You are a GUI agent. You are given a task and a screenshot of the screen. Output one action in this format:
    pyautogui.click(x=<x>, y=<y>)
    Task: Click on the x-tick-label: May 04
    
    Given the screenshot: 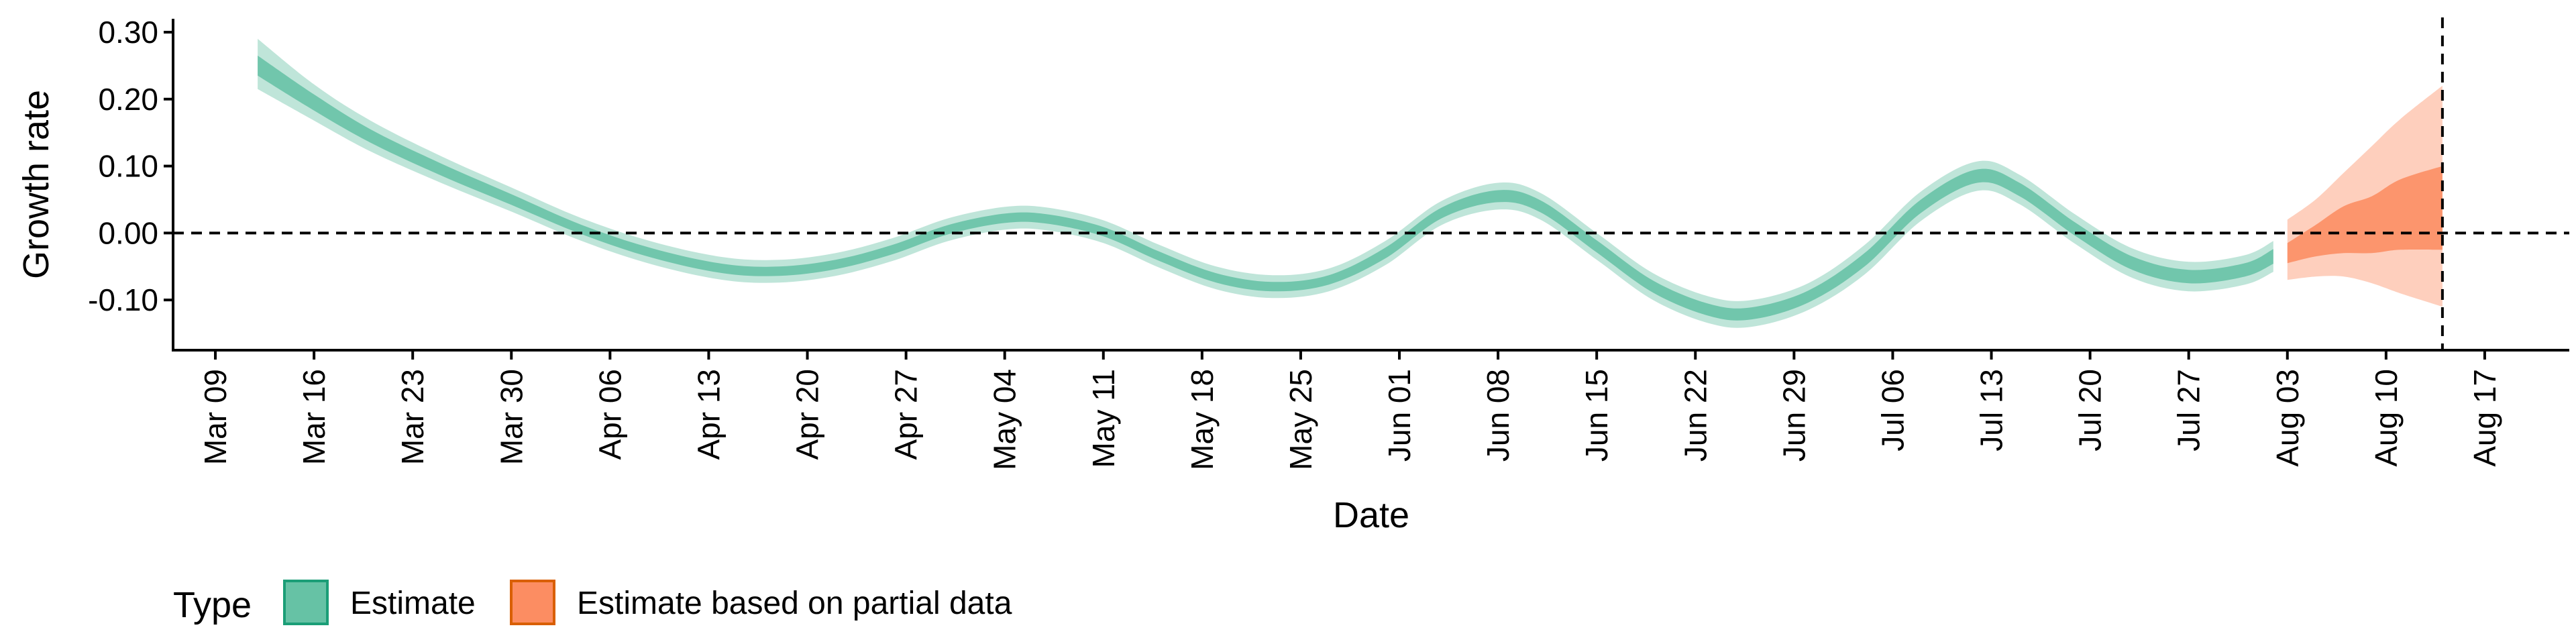 What is the action you would take?
    pyautogui.click(x=1004, y=419)
    